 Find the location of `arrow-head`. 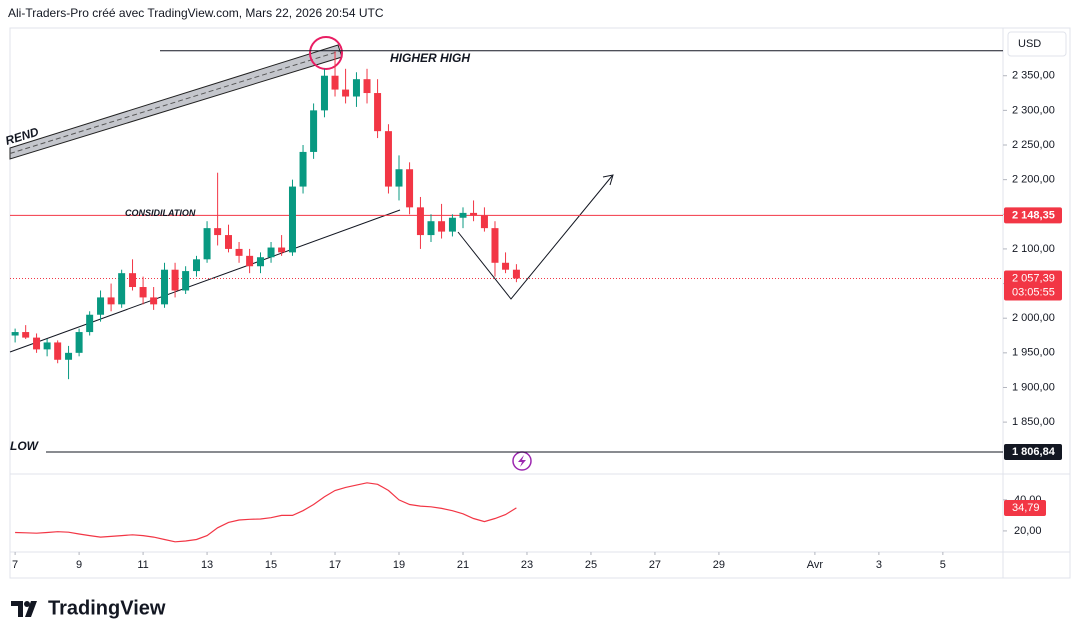

arrow-head is located at coordinates (608, 180).